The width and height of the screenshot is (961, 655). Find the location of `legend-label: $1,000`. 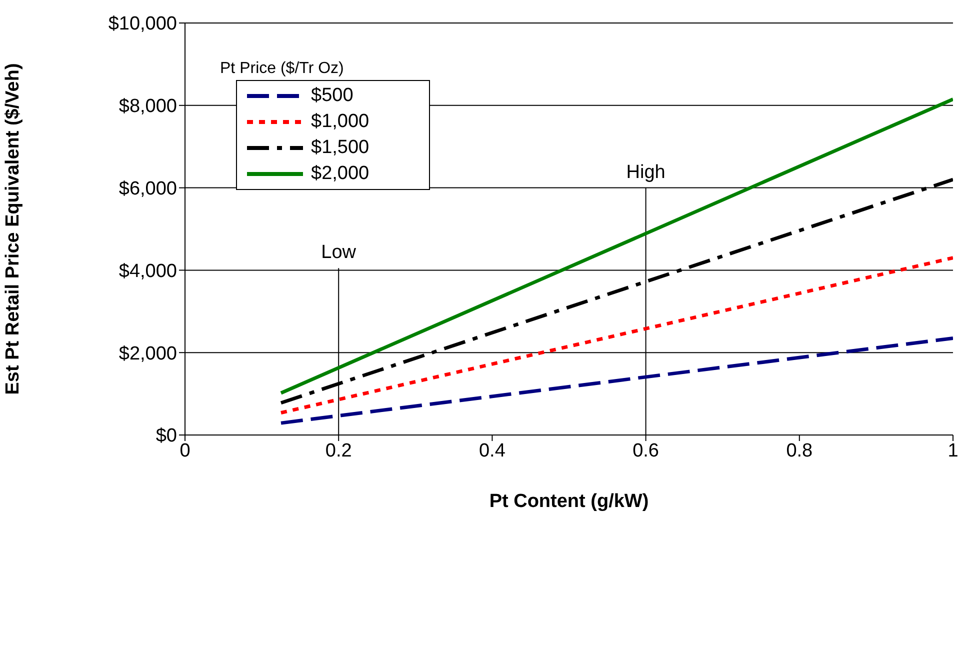

legend-label: $1,000 is located at coordinates (340, 122).